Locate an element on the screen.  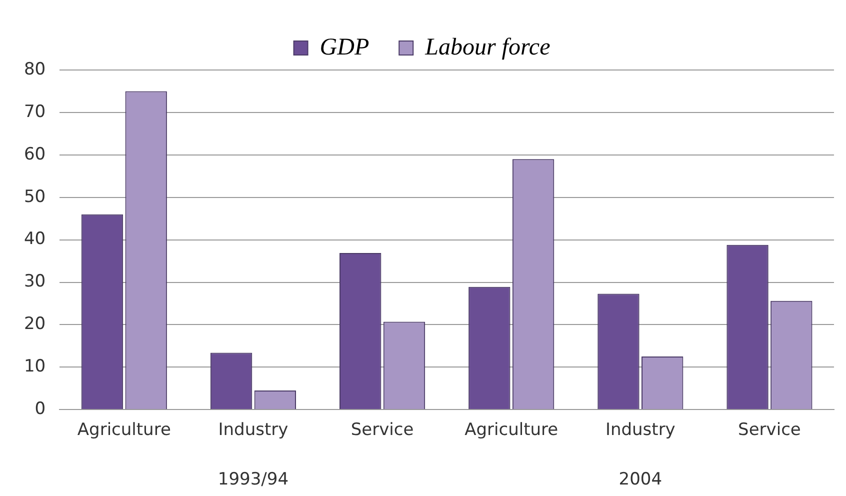
y-tick-label: 70 is located at coordinates (35, 112).